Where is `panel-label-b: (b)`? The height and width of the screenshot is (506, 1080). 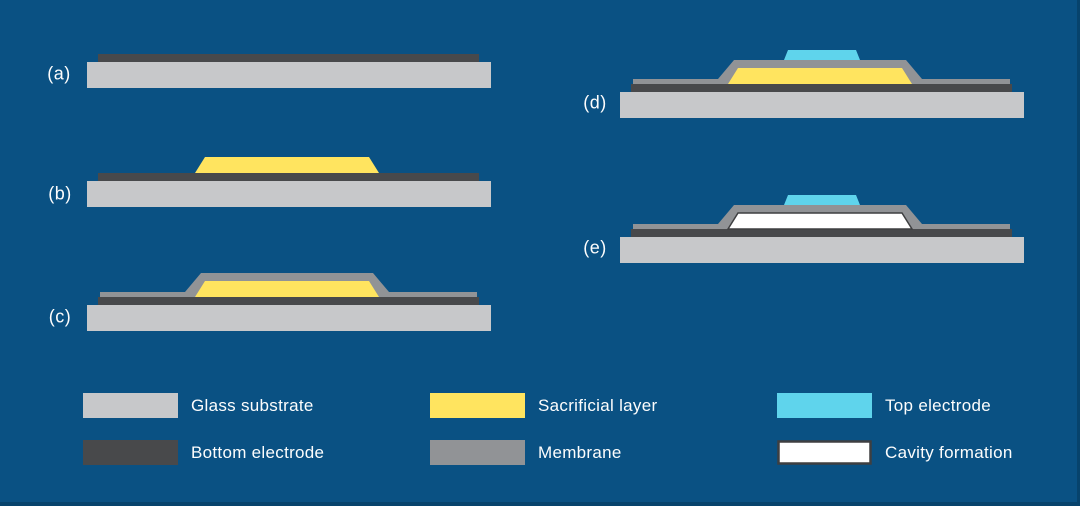
panel-label-b: (b) is located at coordinates (60, 193).